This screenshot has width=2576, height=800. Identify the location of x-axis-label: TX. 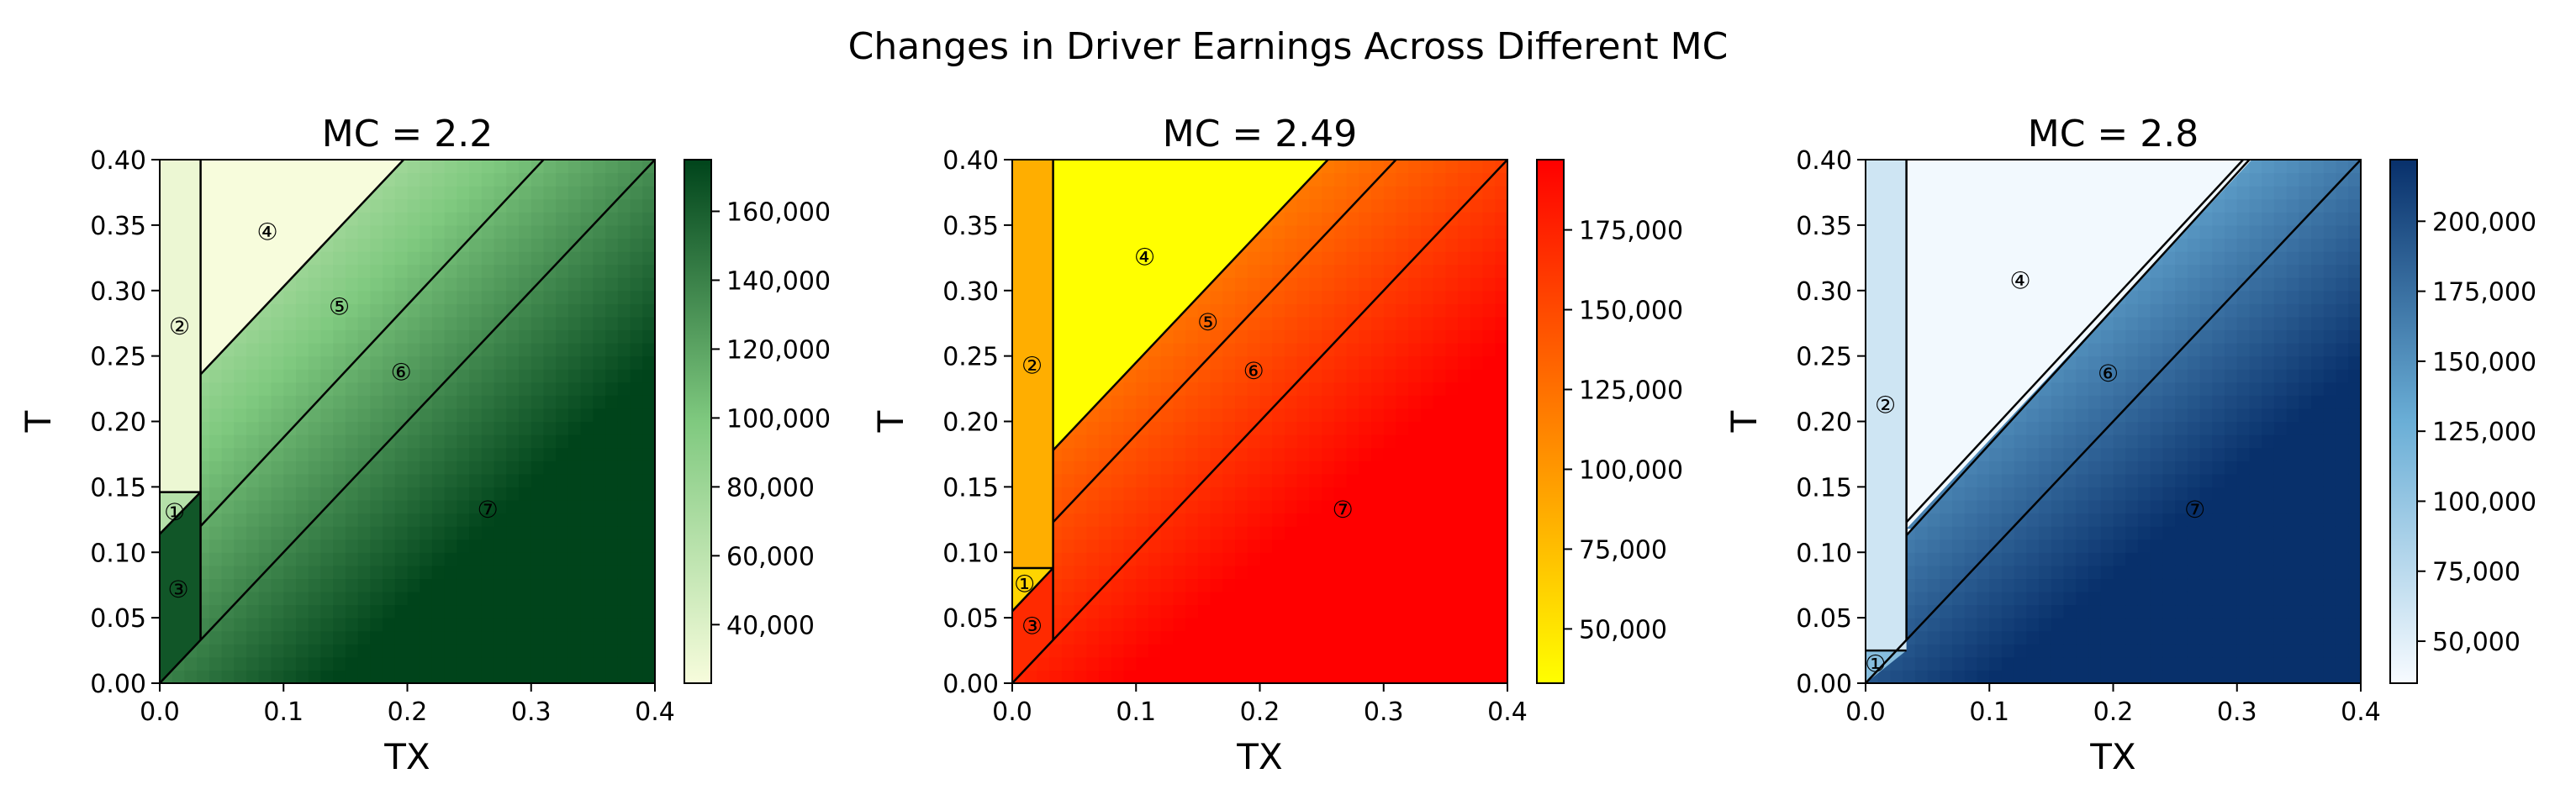
(1259, 756).